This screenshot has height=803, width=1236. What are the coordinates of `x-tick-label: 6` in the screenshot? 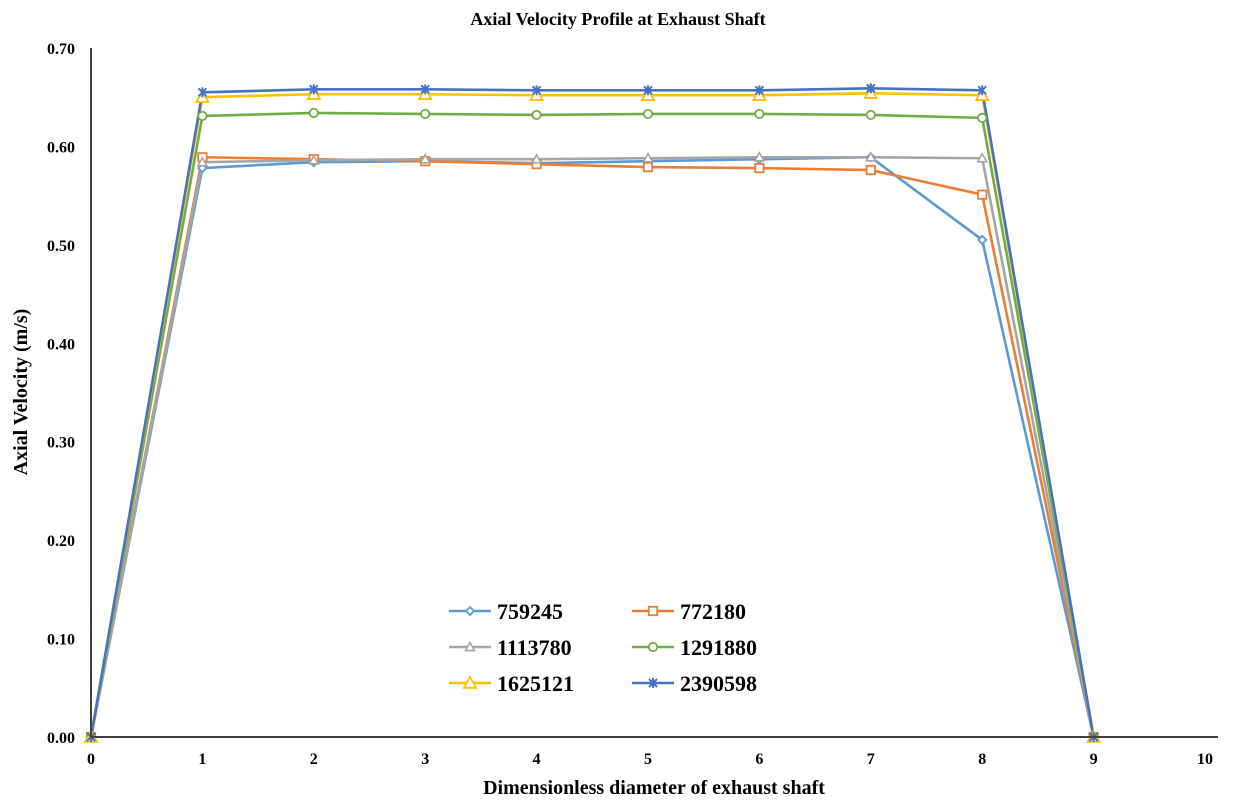 It's located at (759, 759).